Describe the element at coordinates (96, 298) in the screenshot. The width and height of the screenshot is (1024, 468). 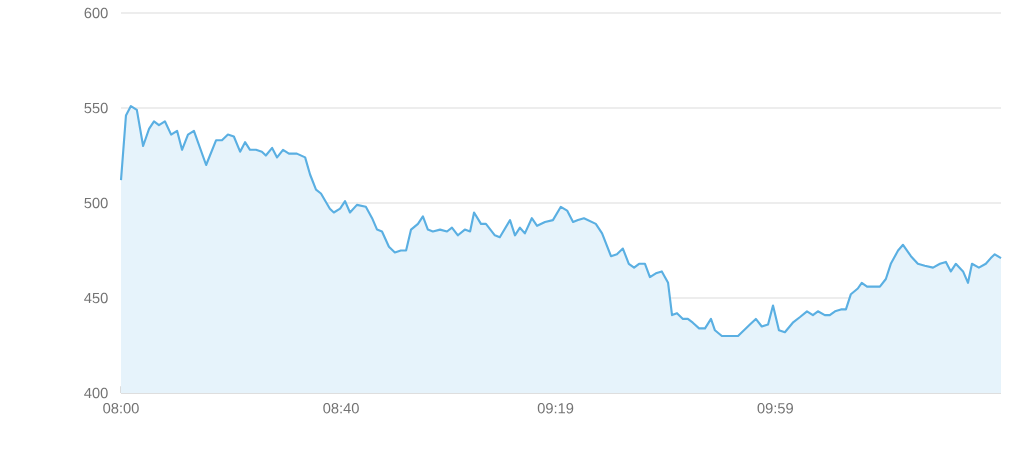
I see `y-tick-label: 450` at that location.